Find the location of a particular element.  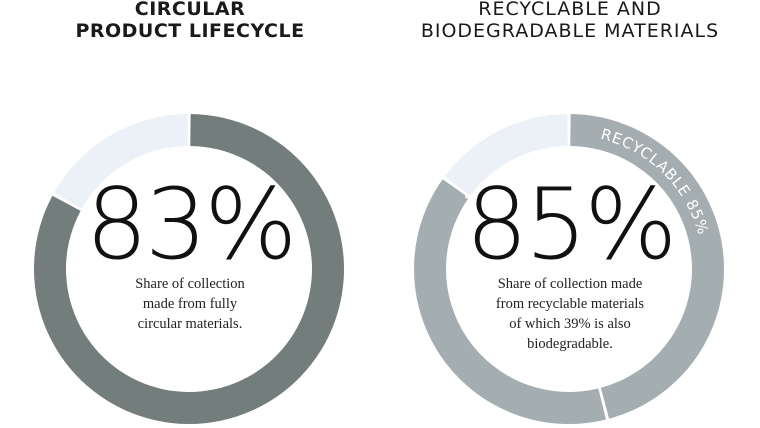

slice-biodegradable is located at coordinates (510, 301).